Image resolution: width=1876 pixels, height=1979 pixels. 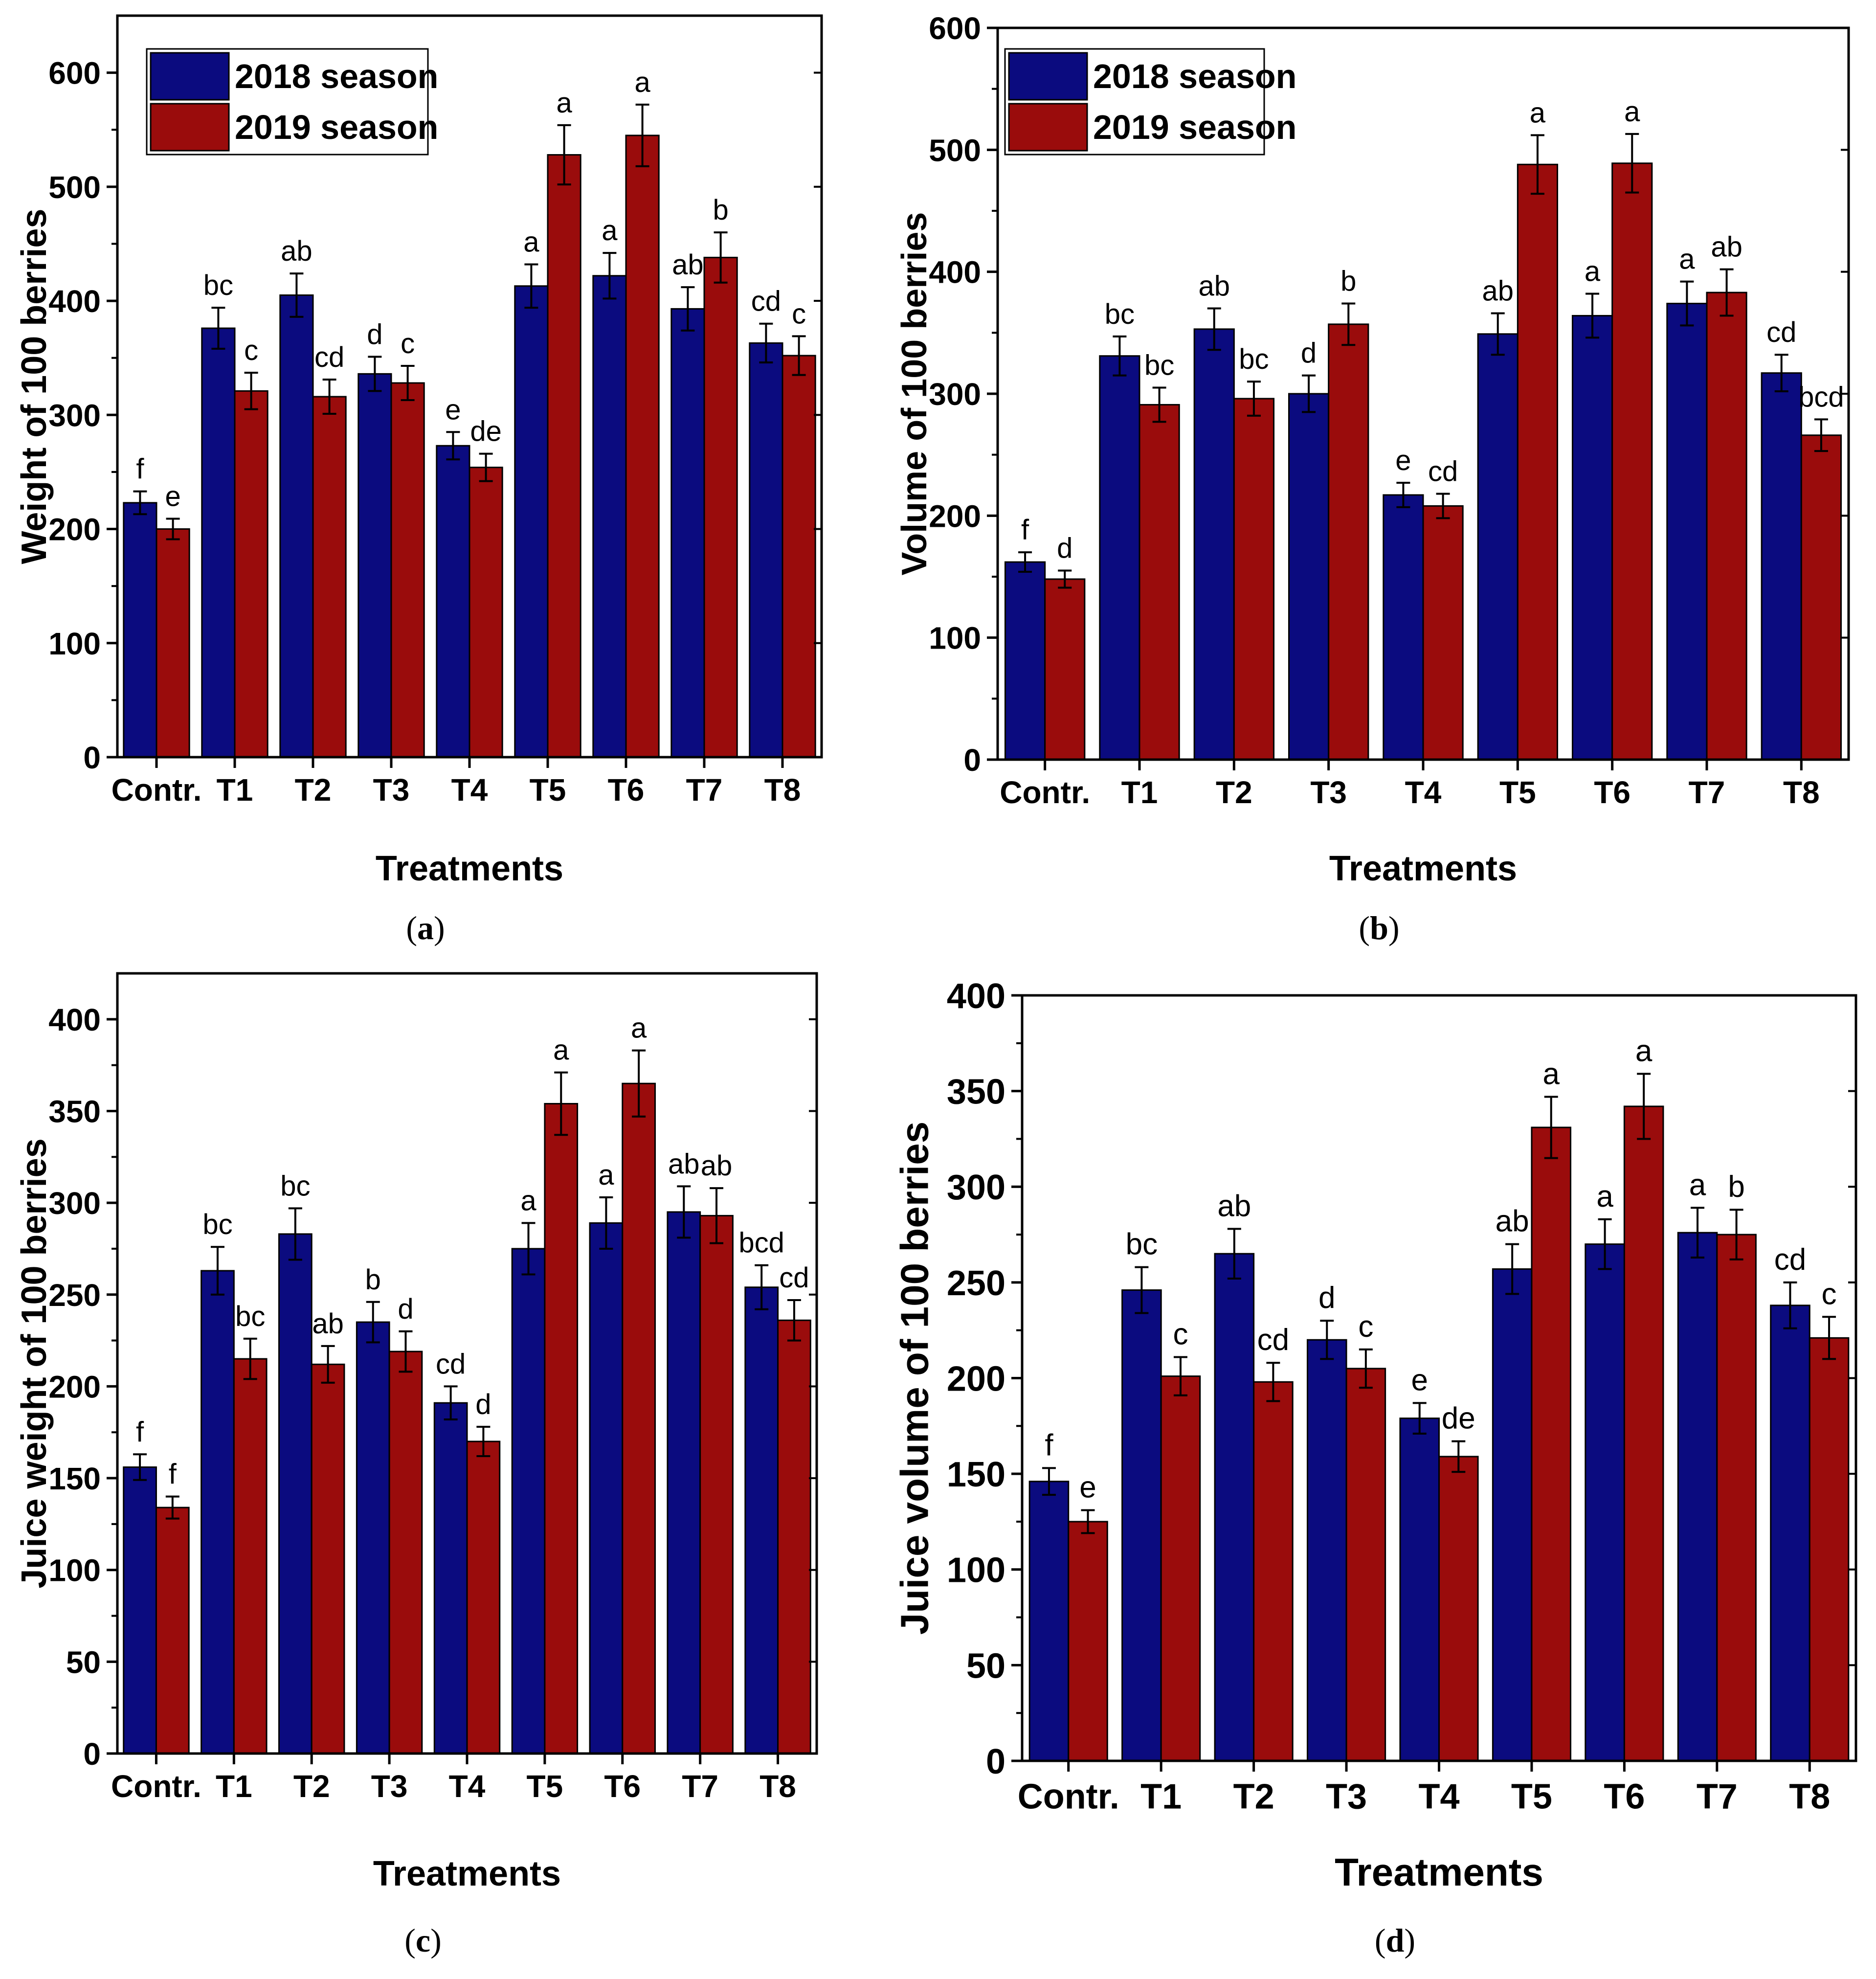 I want to click on y-axis-title: Volume of 100 berries, so click(x=914, y=394).